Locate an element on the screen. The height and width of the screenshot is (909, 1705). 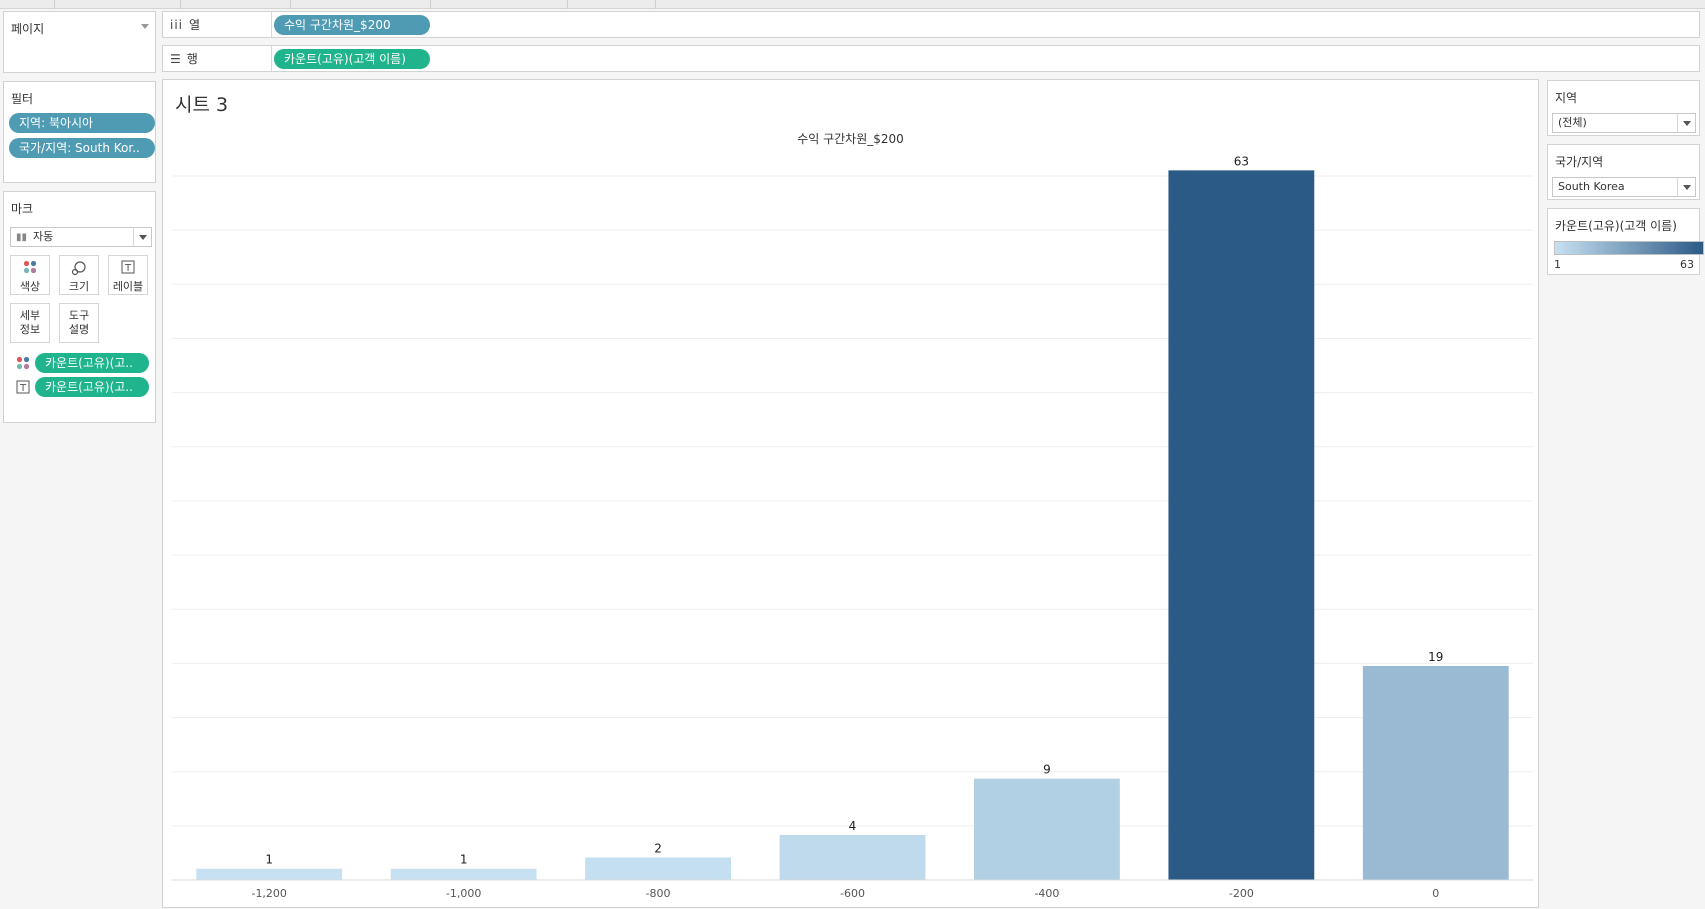
rows-icon: ☰ is located at coordinates (175, 59).